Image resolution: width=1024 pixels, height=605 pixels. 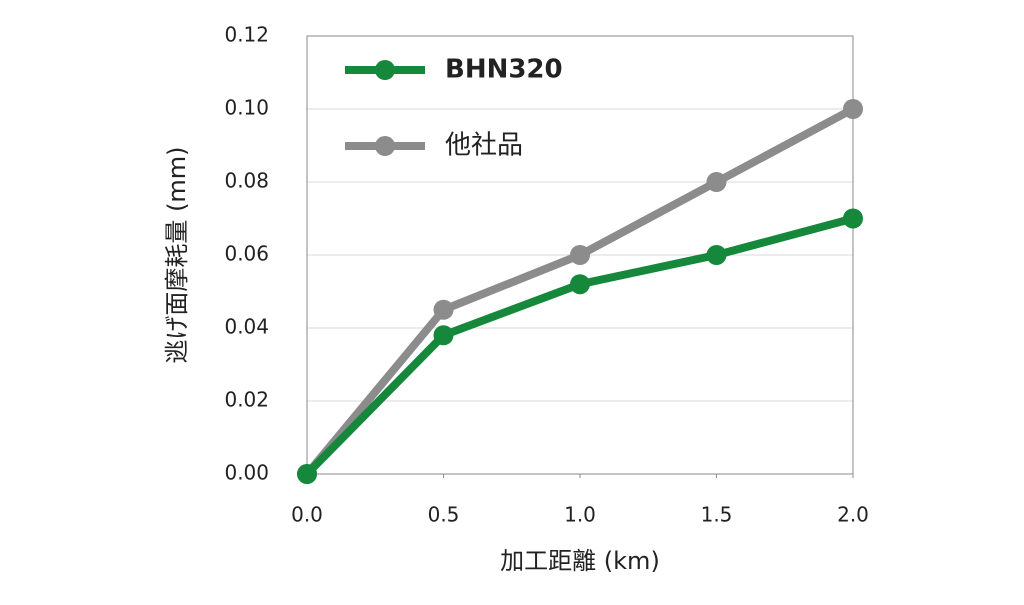 I want to click on y-tick-label: 0.04, so click(x=246, y=327).